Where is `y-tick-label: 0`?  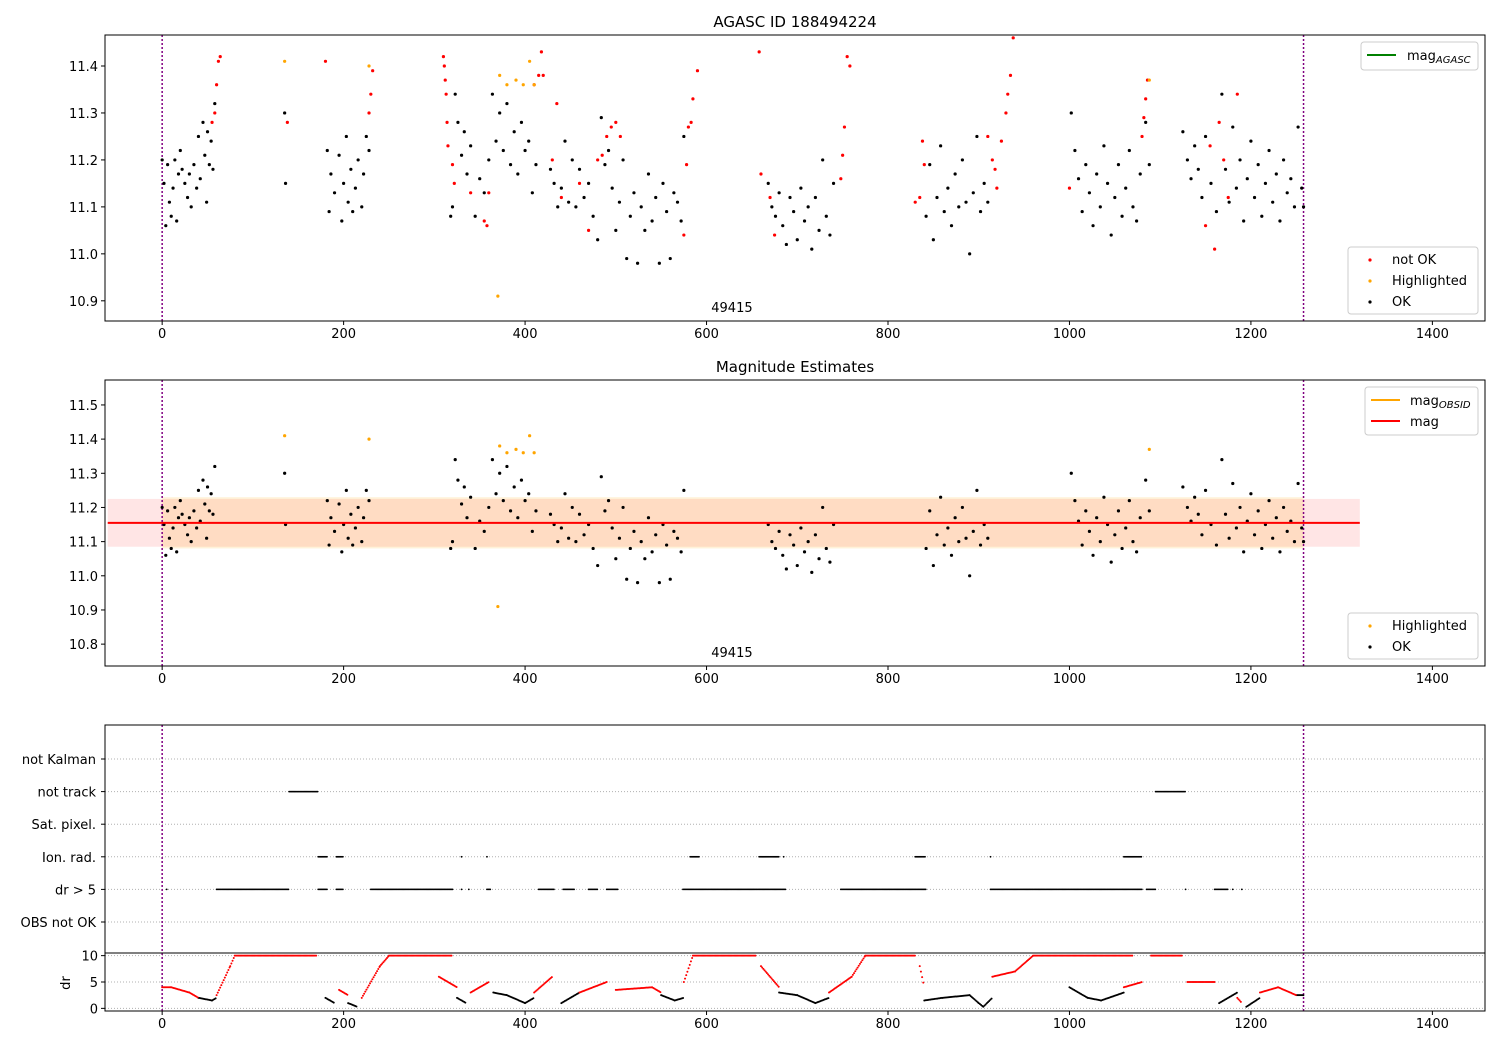
y-tick-label: 0 is located at coordinates (94, 1009).